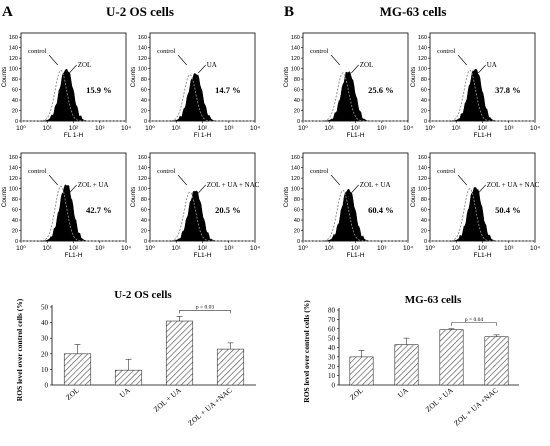  What do you see at coordinates (144, 211) in the screenshot?
I see `y-tick-label: 60` at bounding box center [144, 211].